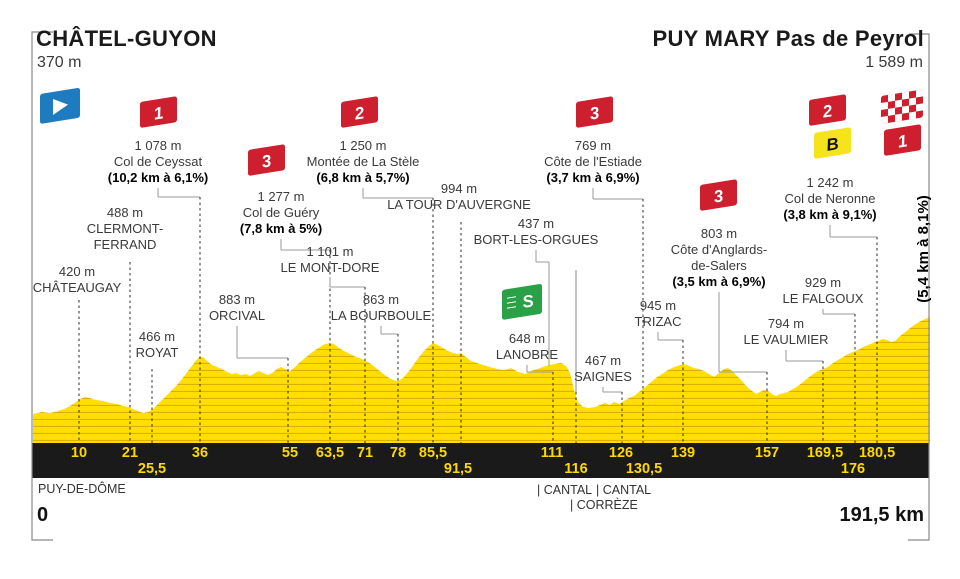 The height and width of the screenshot is (579, 960). Describe the element at coordinates (126, 38) in the screenshot. I see `start-town-name: CHÂTEL-GUYON` at that location.